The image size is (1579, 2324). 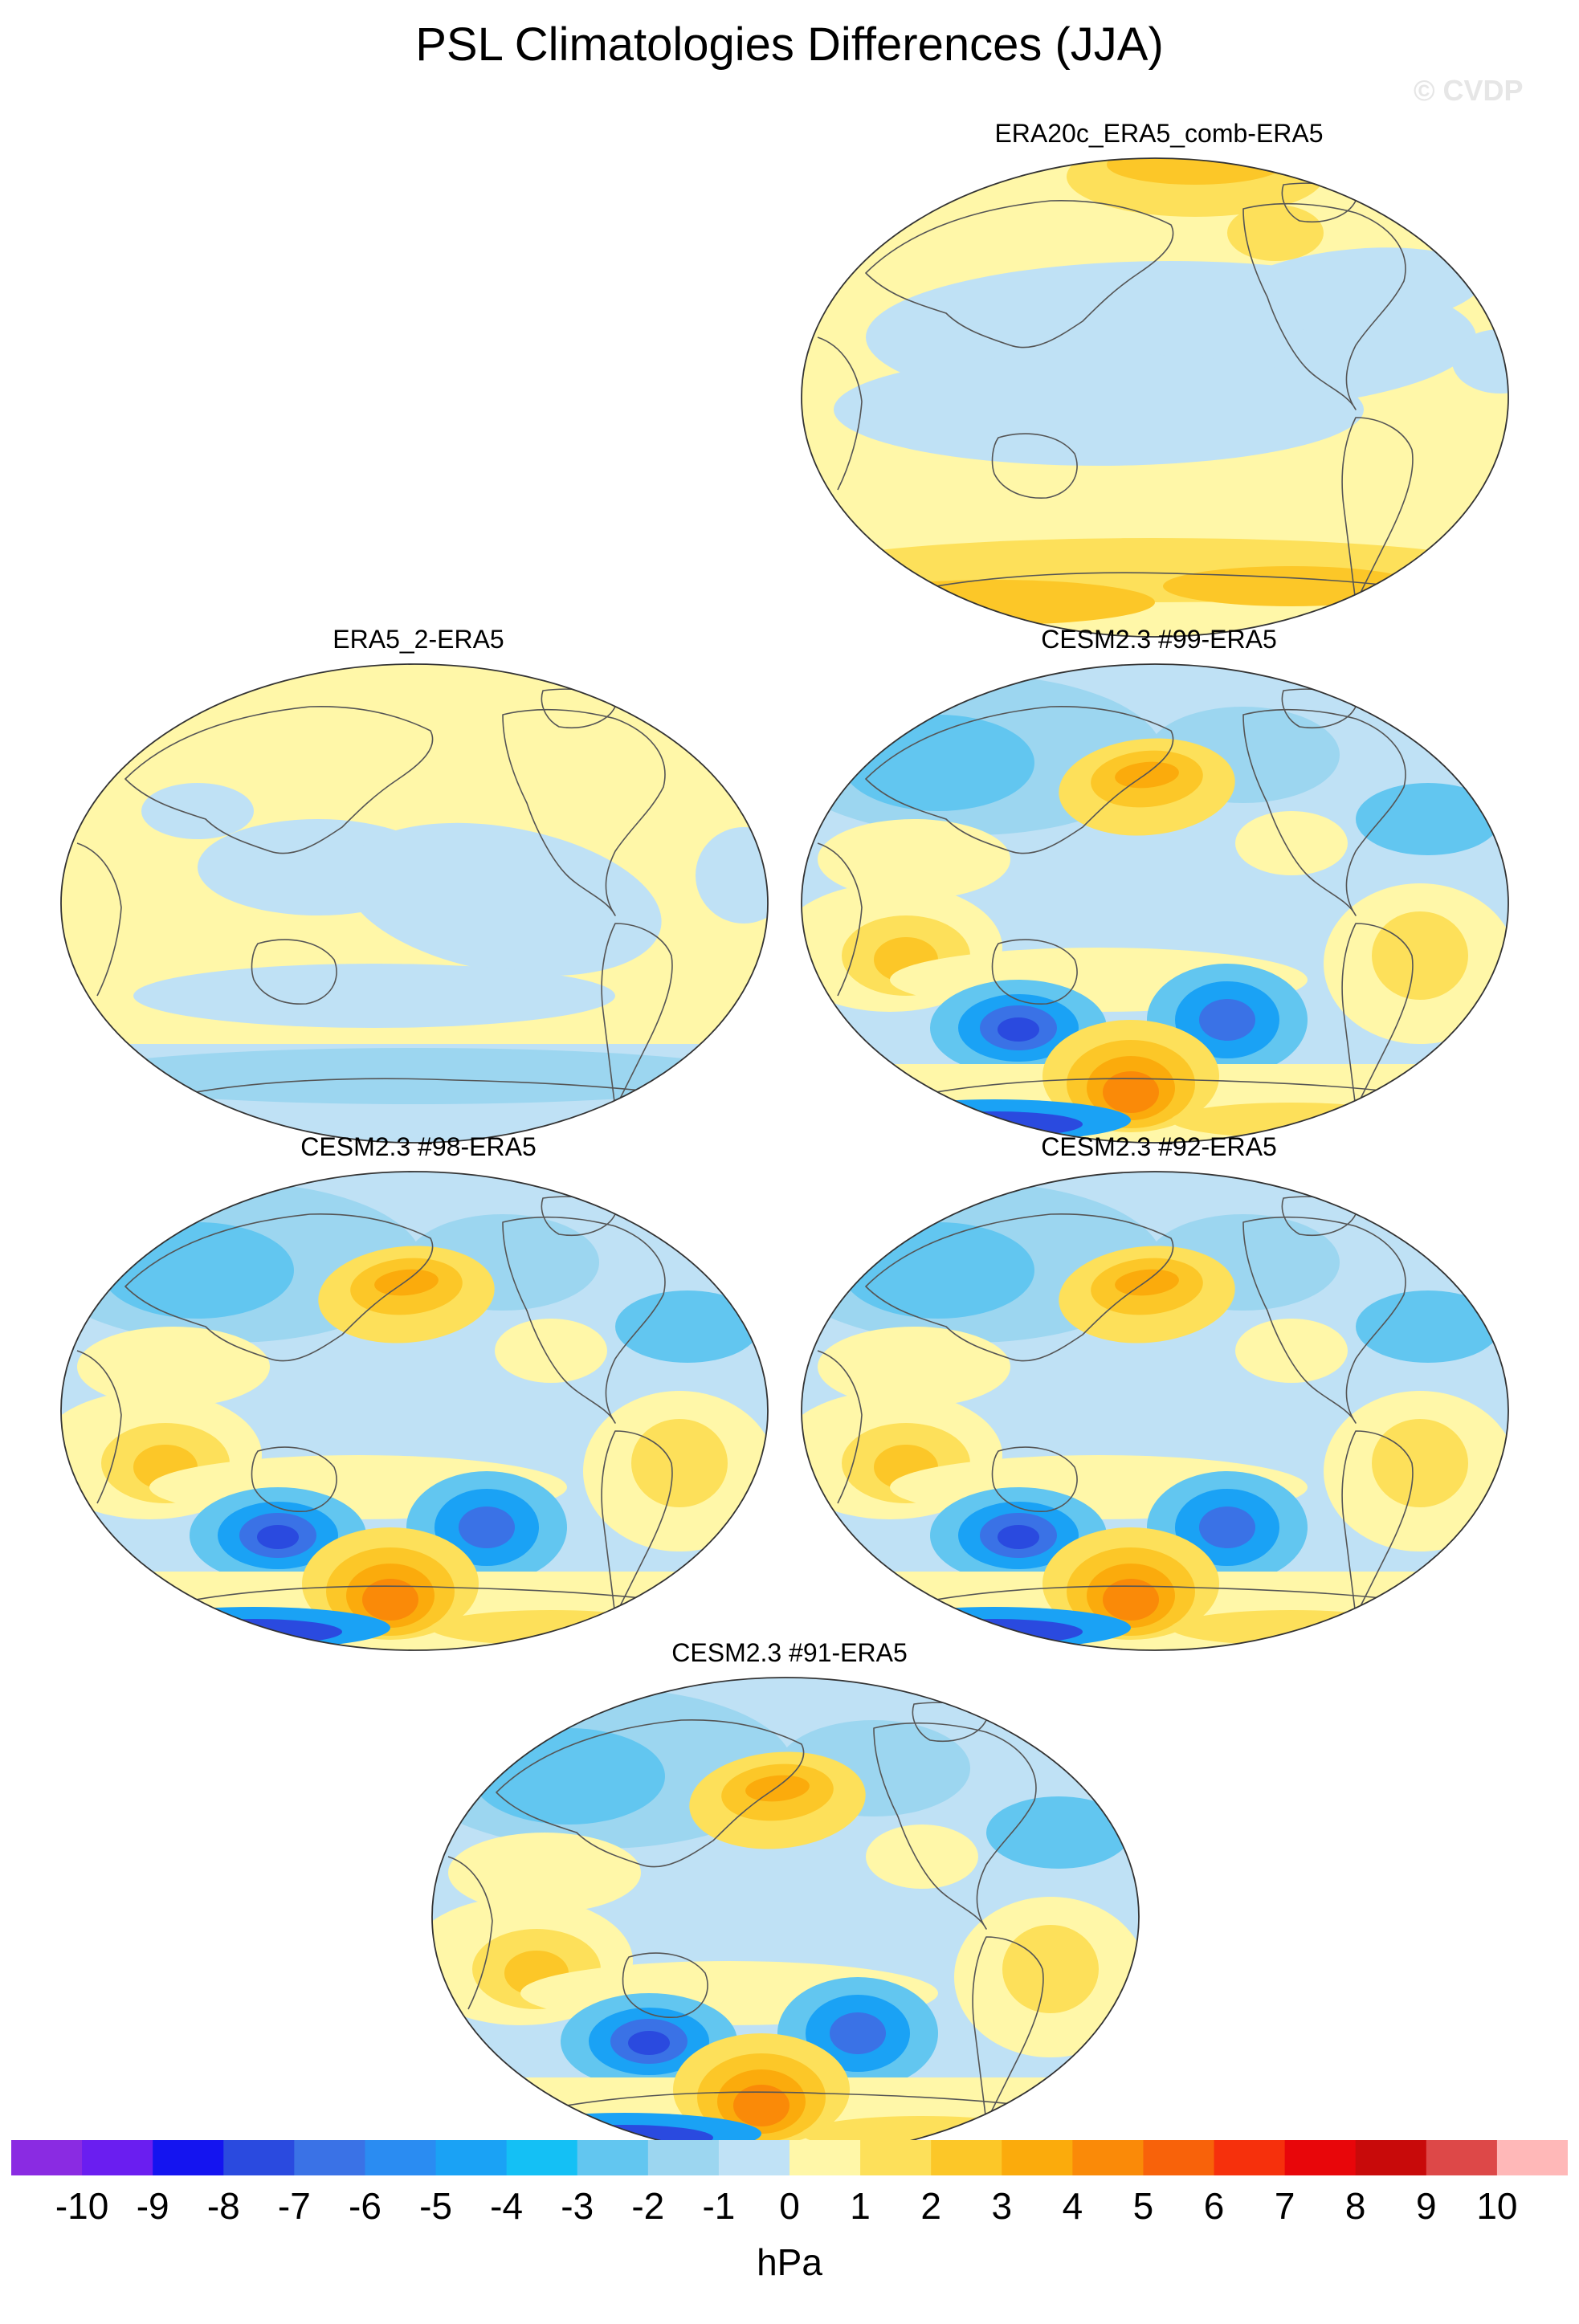 I want to click on colorbar-tick-label: -5, so click(x=435, y=2206).